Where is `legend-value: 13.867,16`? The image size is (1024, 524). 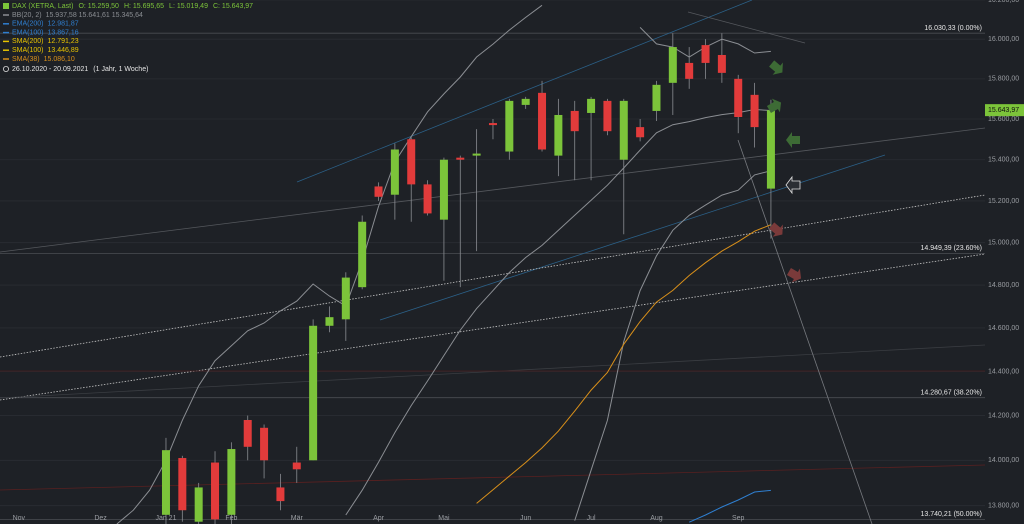
legend-value: 13.867,16 is located at coordinates (63, 32).